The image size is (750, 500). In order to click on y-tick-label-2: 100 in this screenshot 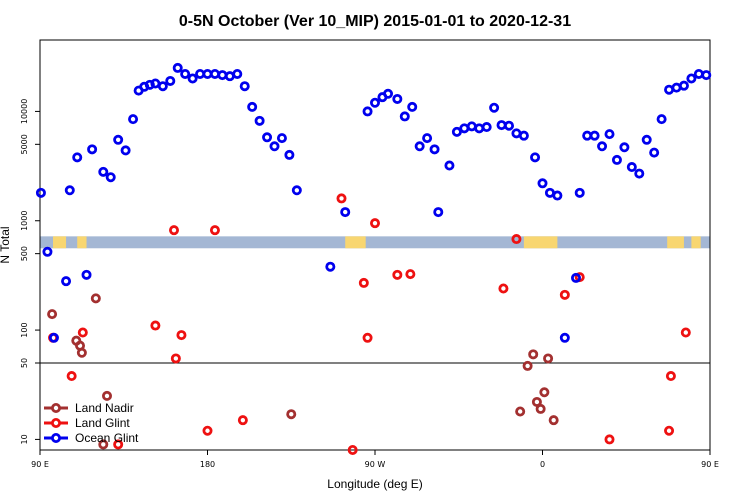, I will do `click(24, 329)`.